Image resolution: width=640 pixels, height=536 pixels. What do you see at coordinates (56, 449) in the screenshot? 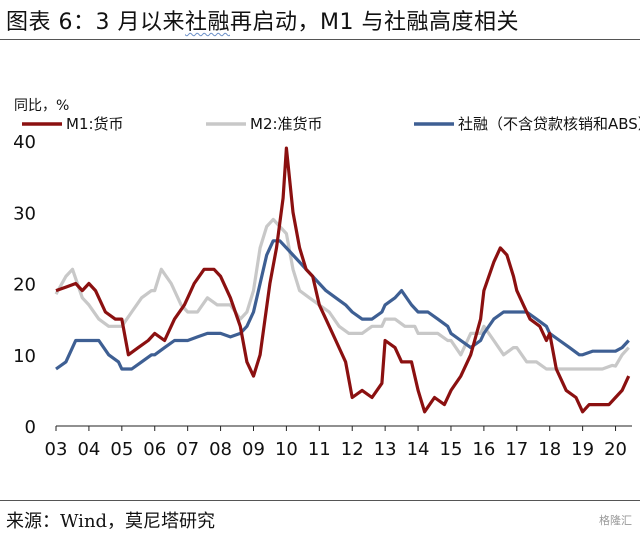
I see `x-tick-label: 03` at bounding box center [56, 449].